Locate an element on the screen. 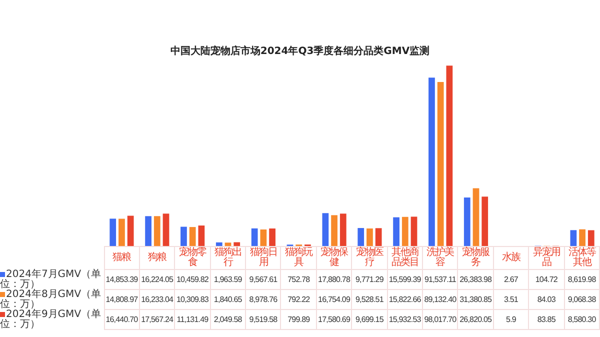  data-label: 9,699.15 is located at coordinates (370, 320).